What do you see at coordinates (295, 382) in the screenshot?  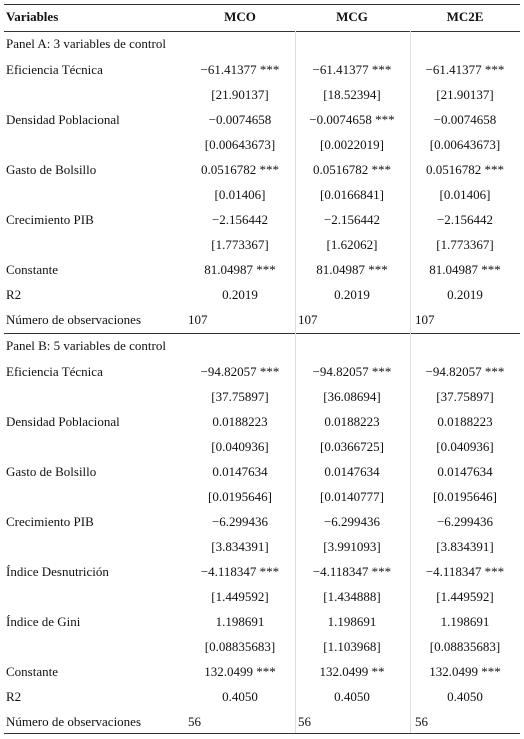 I see `column-separator` at bounding box center [295, 382].